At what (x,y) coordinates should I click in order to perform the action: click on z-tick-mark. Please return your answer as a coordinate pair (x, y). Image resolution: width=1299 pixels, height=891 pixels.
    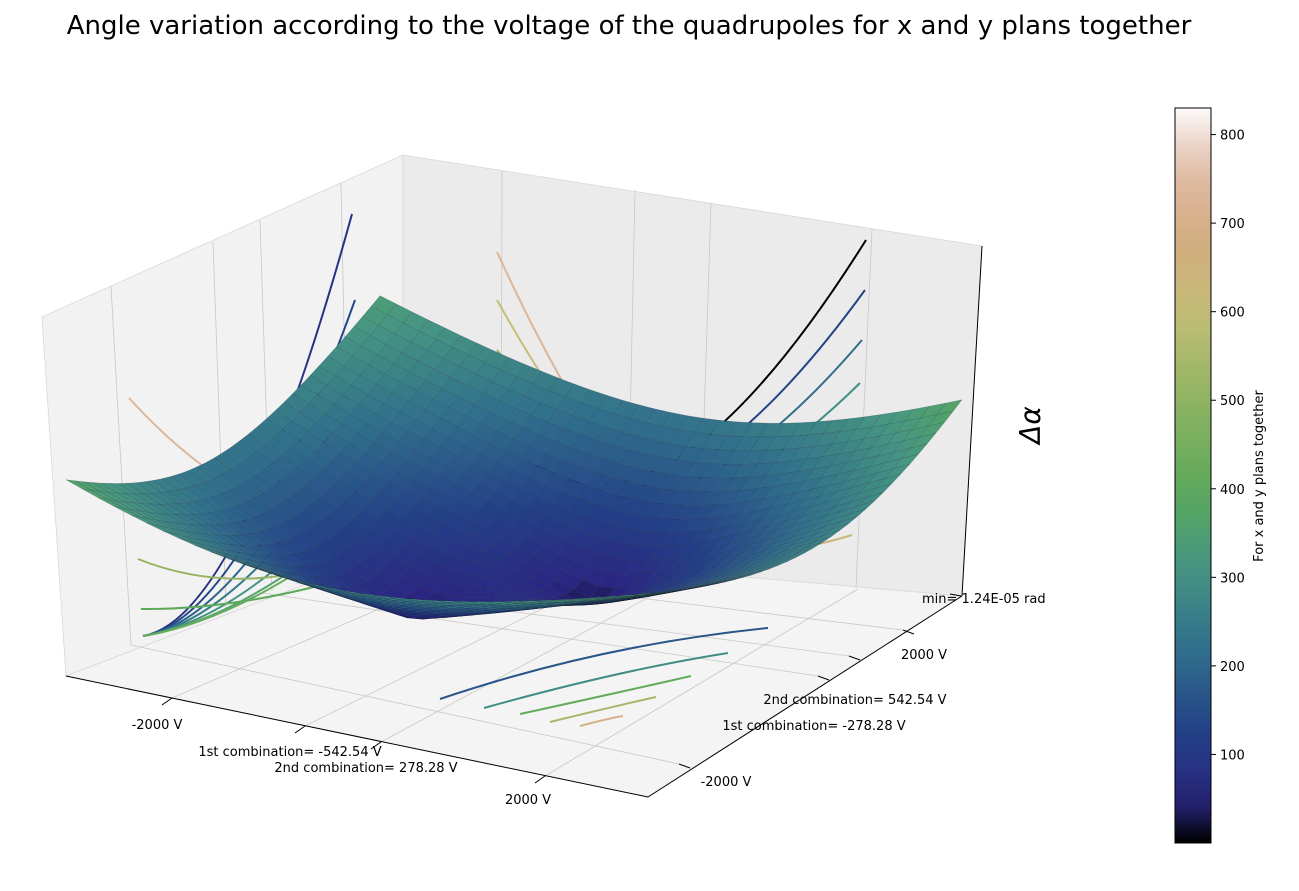
    Looking at the image, I should click on (955, 595).